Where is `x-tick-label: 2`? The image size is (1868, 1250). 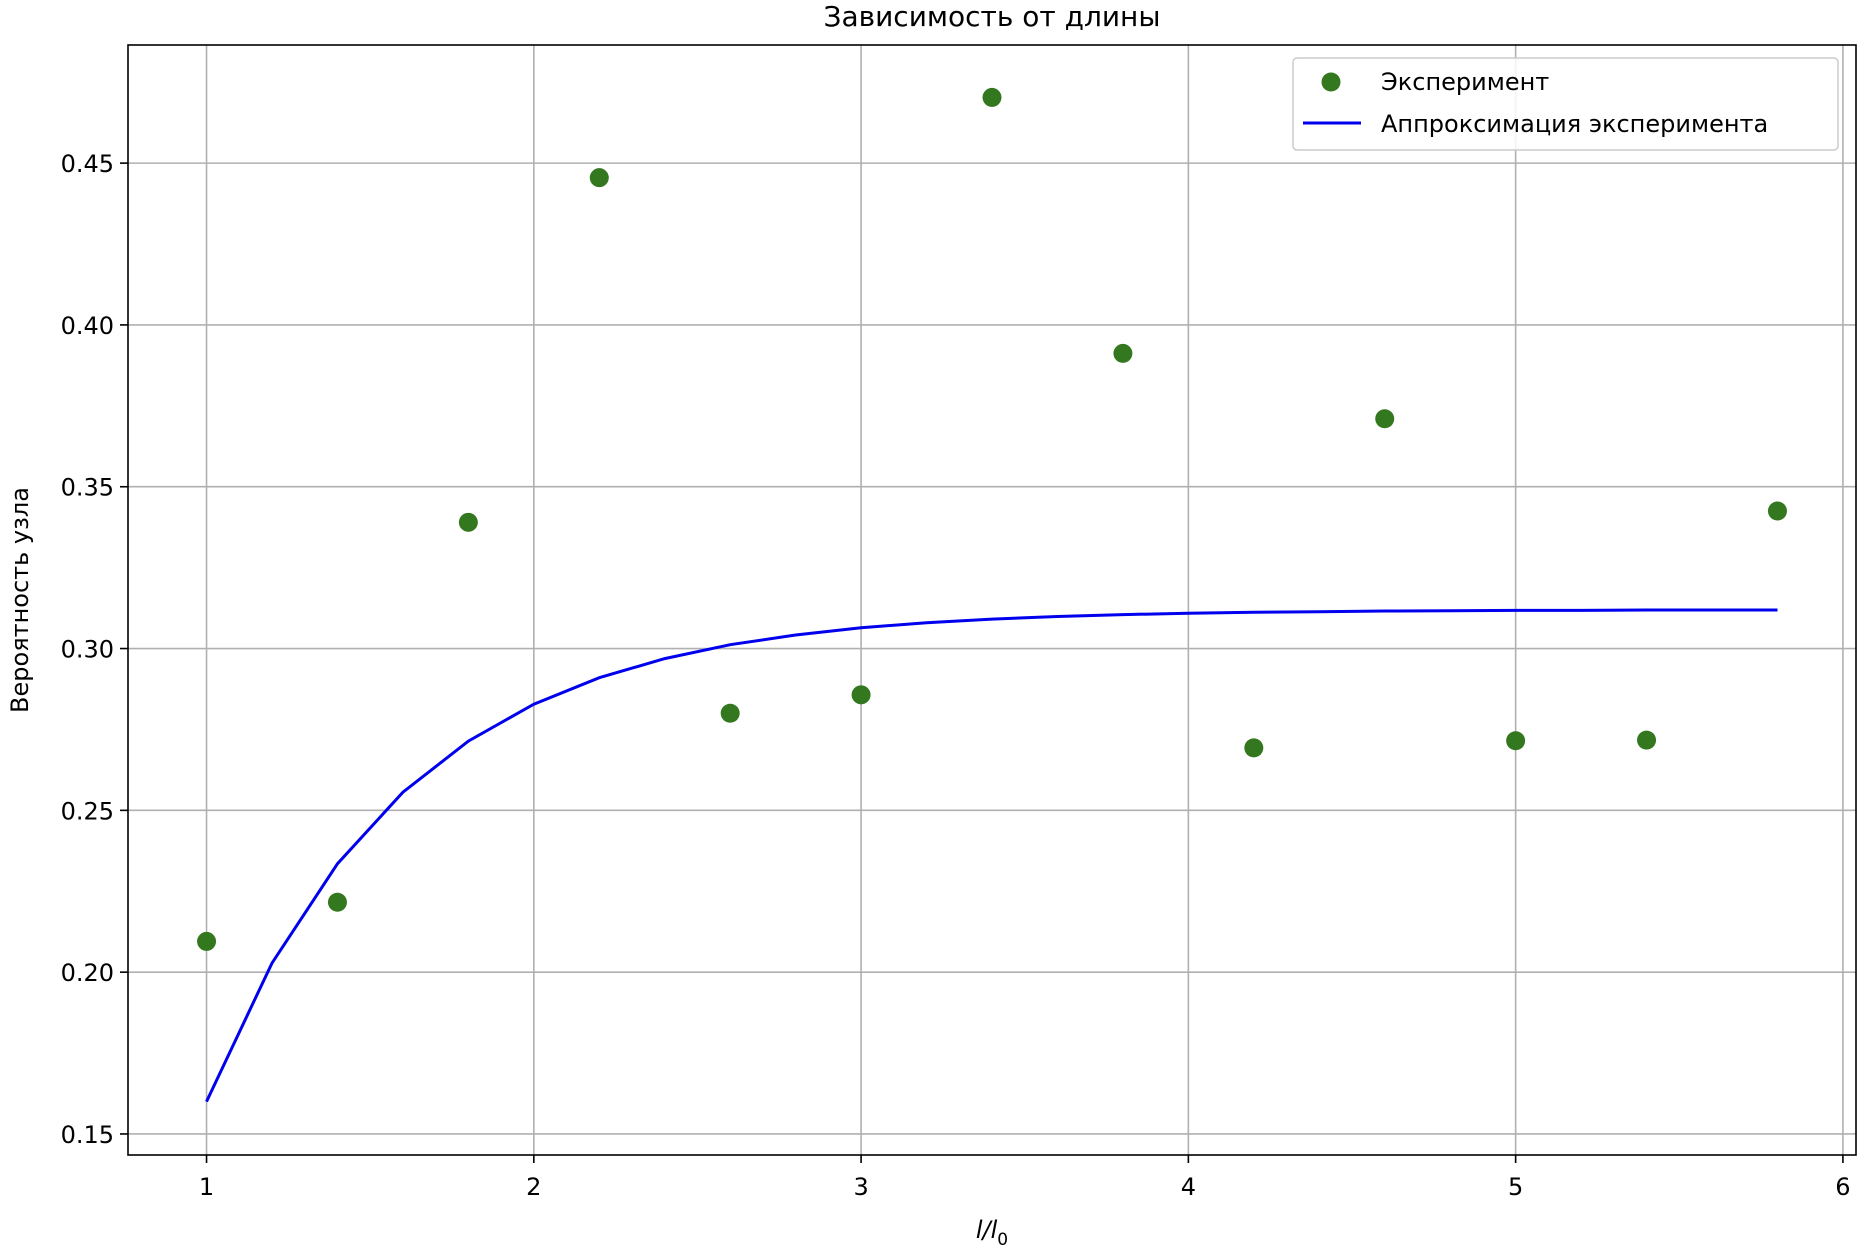
x-tick-label: 2 is located at coordinates (533, 1187).